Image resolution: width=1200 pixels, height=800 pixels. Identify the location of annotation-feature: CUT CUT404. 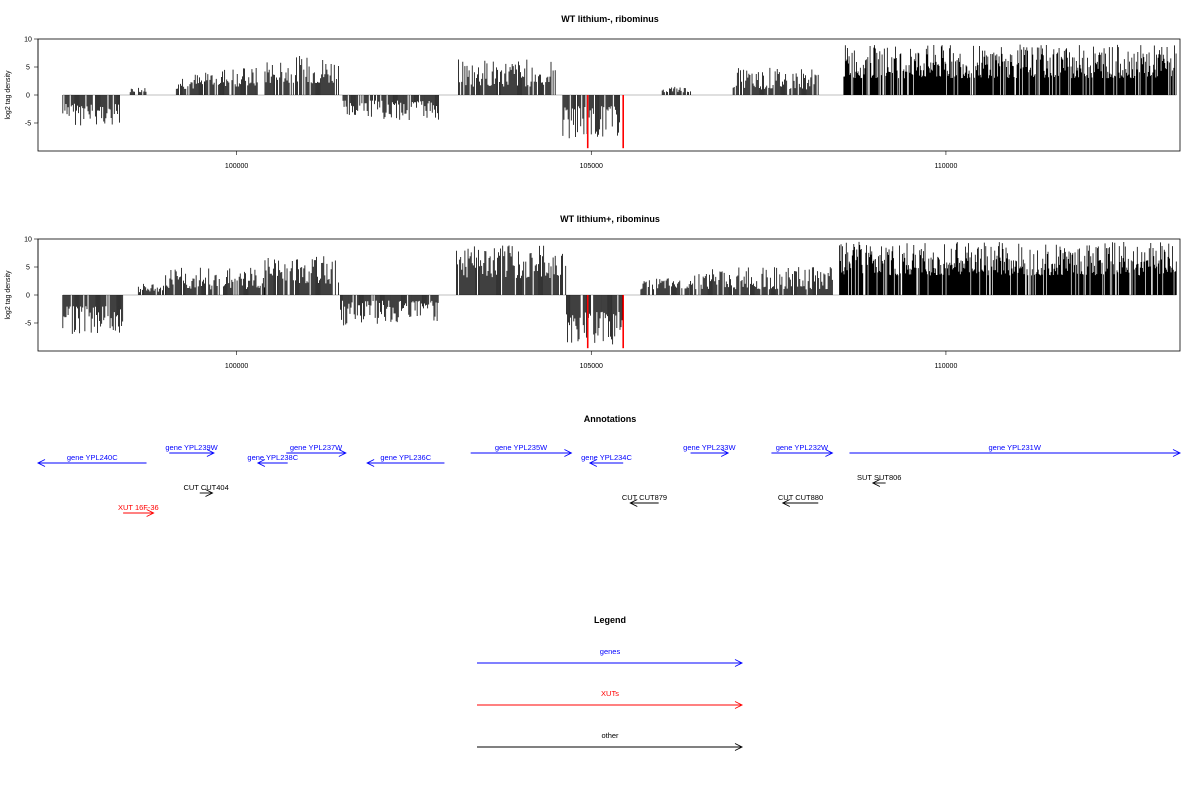
(206, 490).